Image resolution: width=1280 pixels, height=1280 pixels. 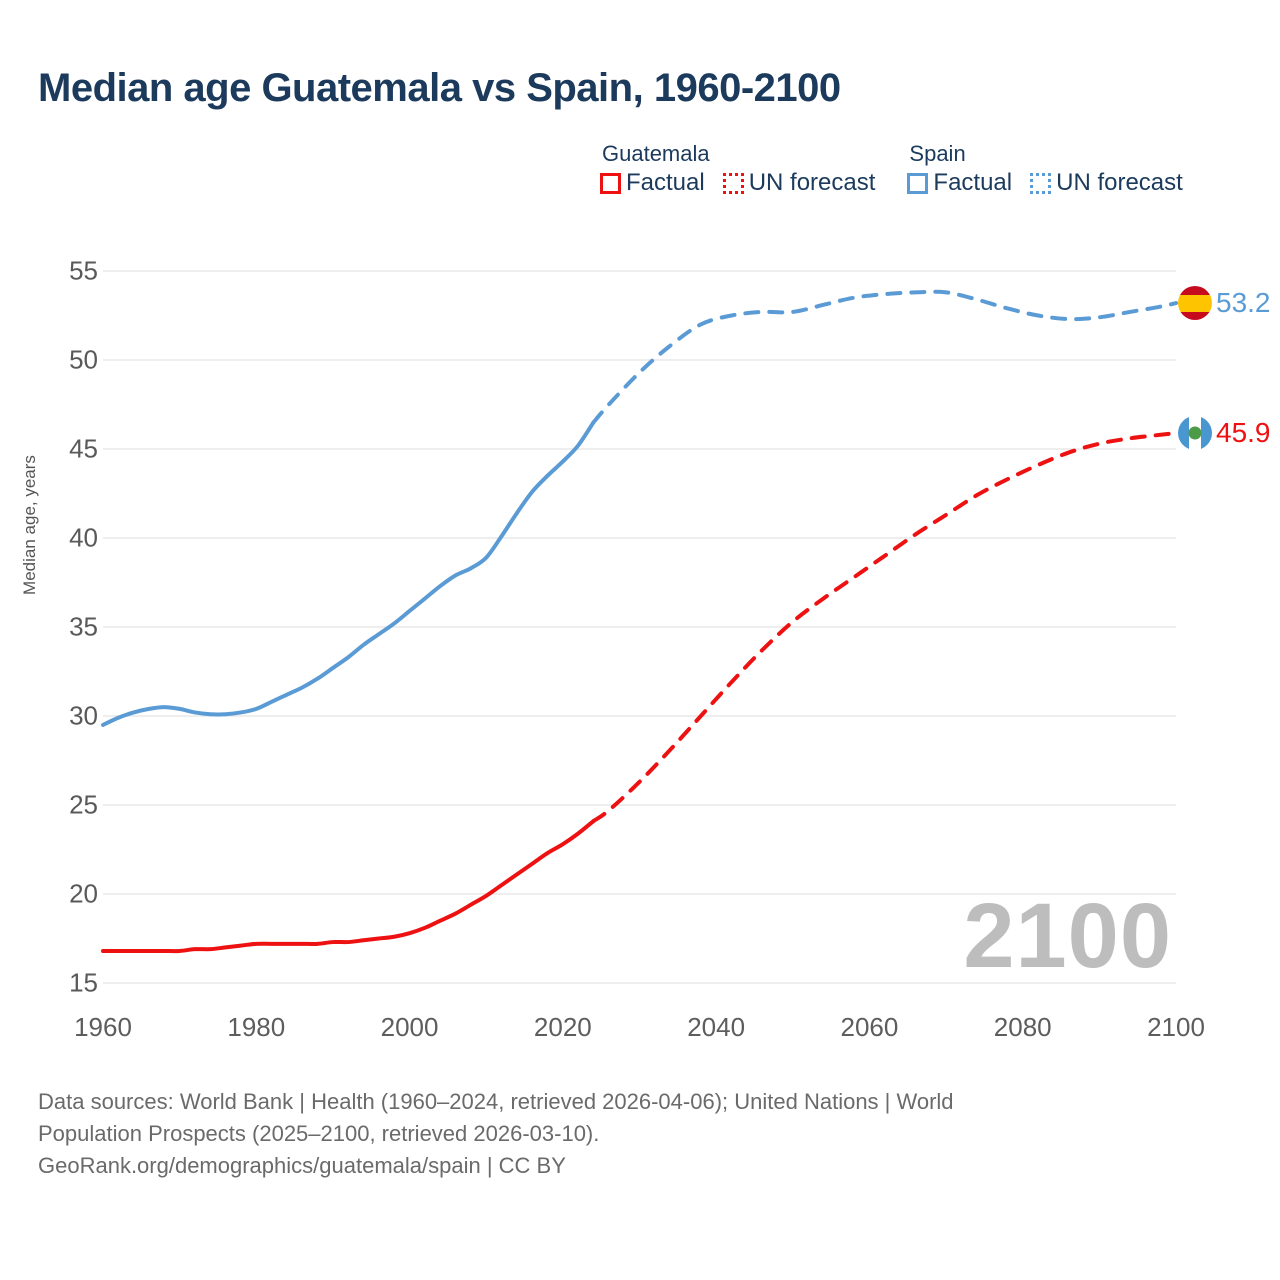 What do you see at coordinates (716, 1027) in the screenshot?
I see `x-tick-2040: 2040` at bounding box center [716, 1027].